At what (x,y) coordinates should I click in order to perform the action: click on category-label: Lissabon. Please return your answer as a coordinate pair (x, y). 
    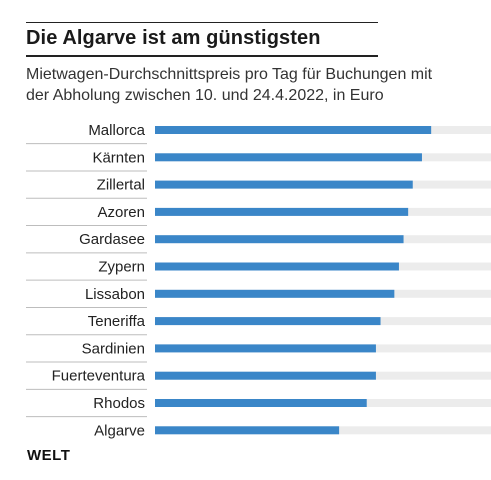
    Looking at the image, I should click on (115, 294).